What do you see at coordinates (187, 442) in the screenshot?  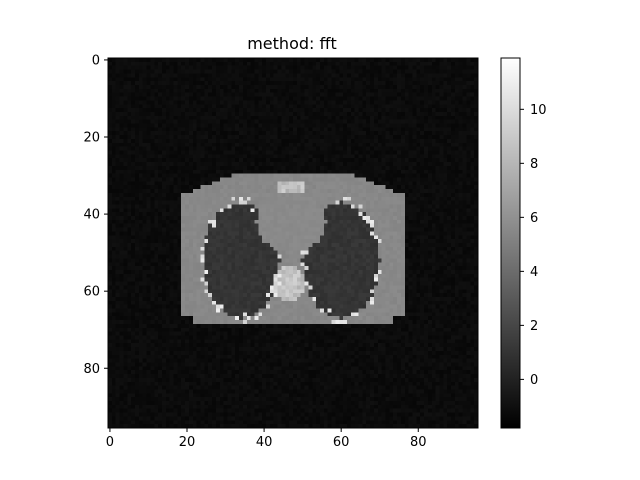 I see `x-tick-label: 20` at bounding box center [187, 442].